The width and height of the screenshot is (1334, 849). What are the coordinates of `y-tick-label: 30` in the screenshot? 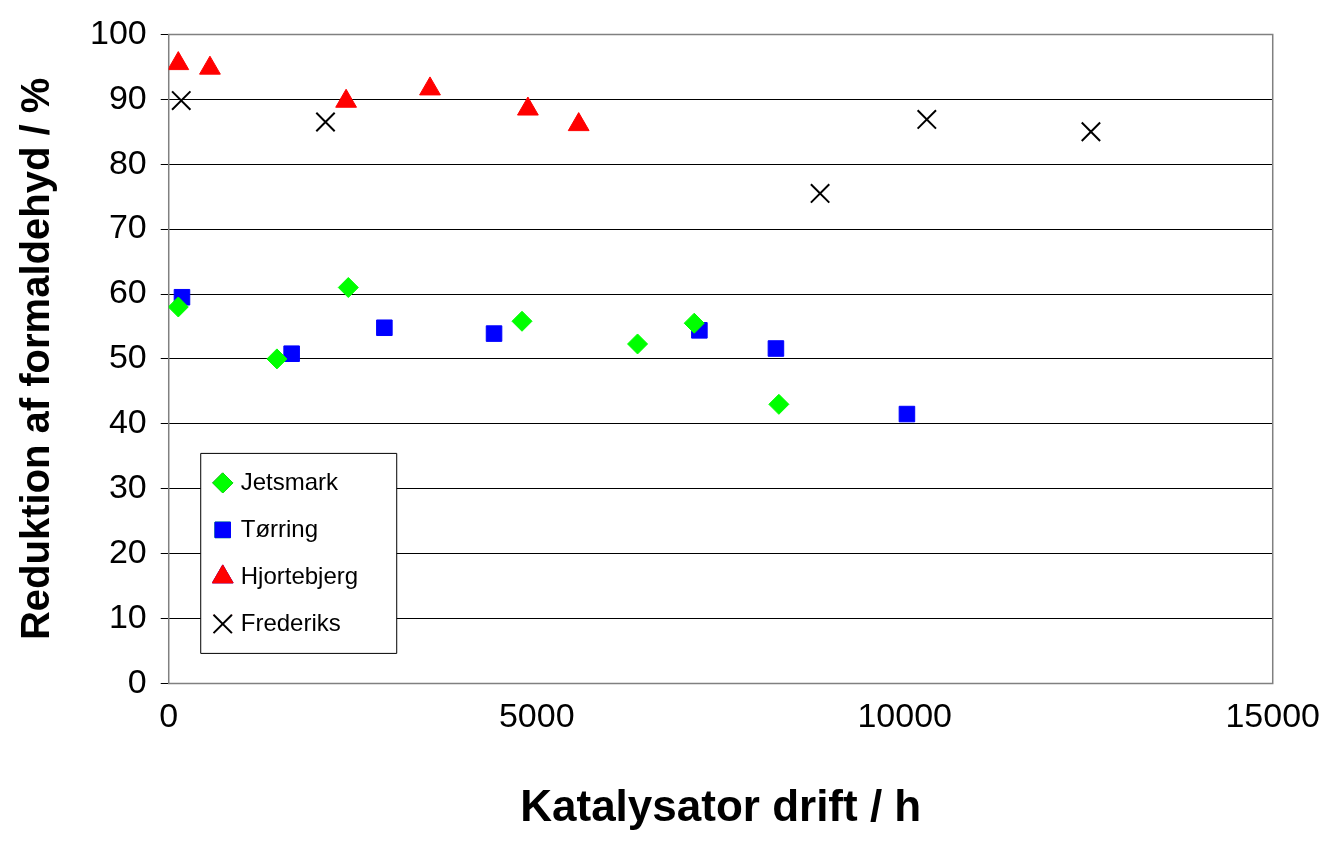 It's located at (127, 486).